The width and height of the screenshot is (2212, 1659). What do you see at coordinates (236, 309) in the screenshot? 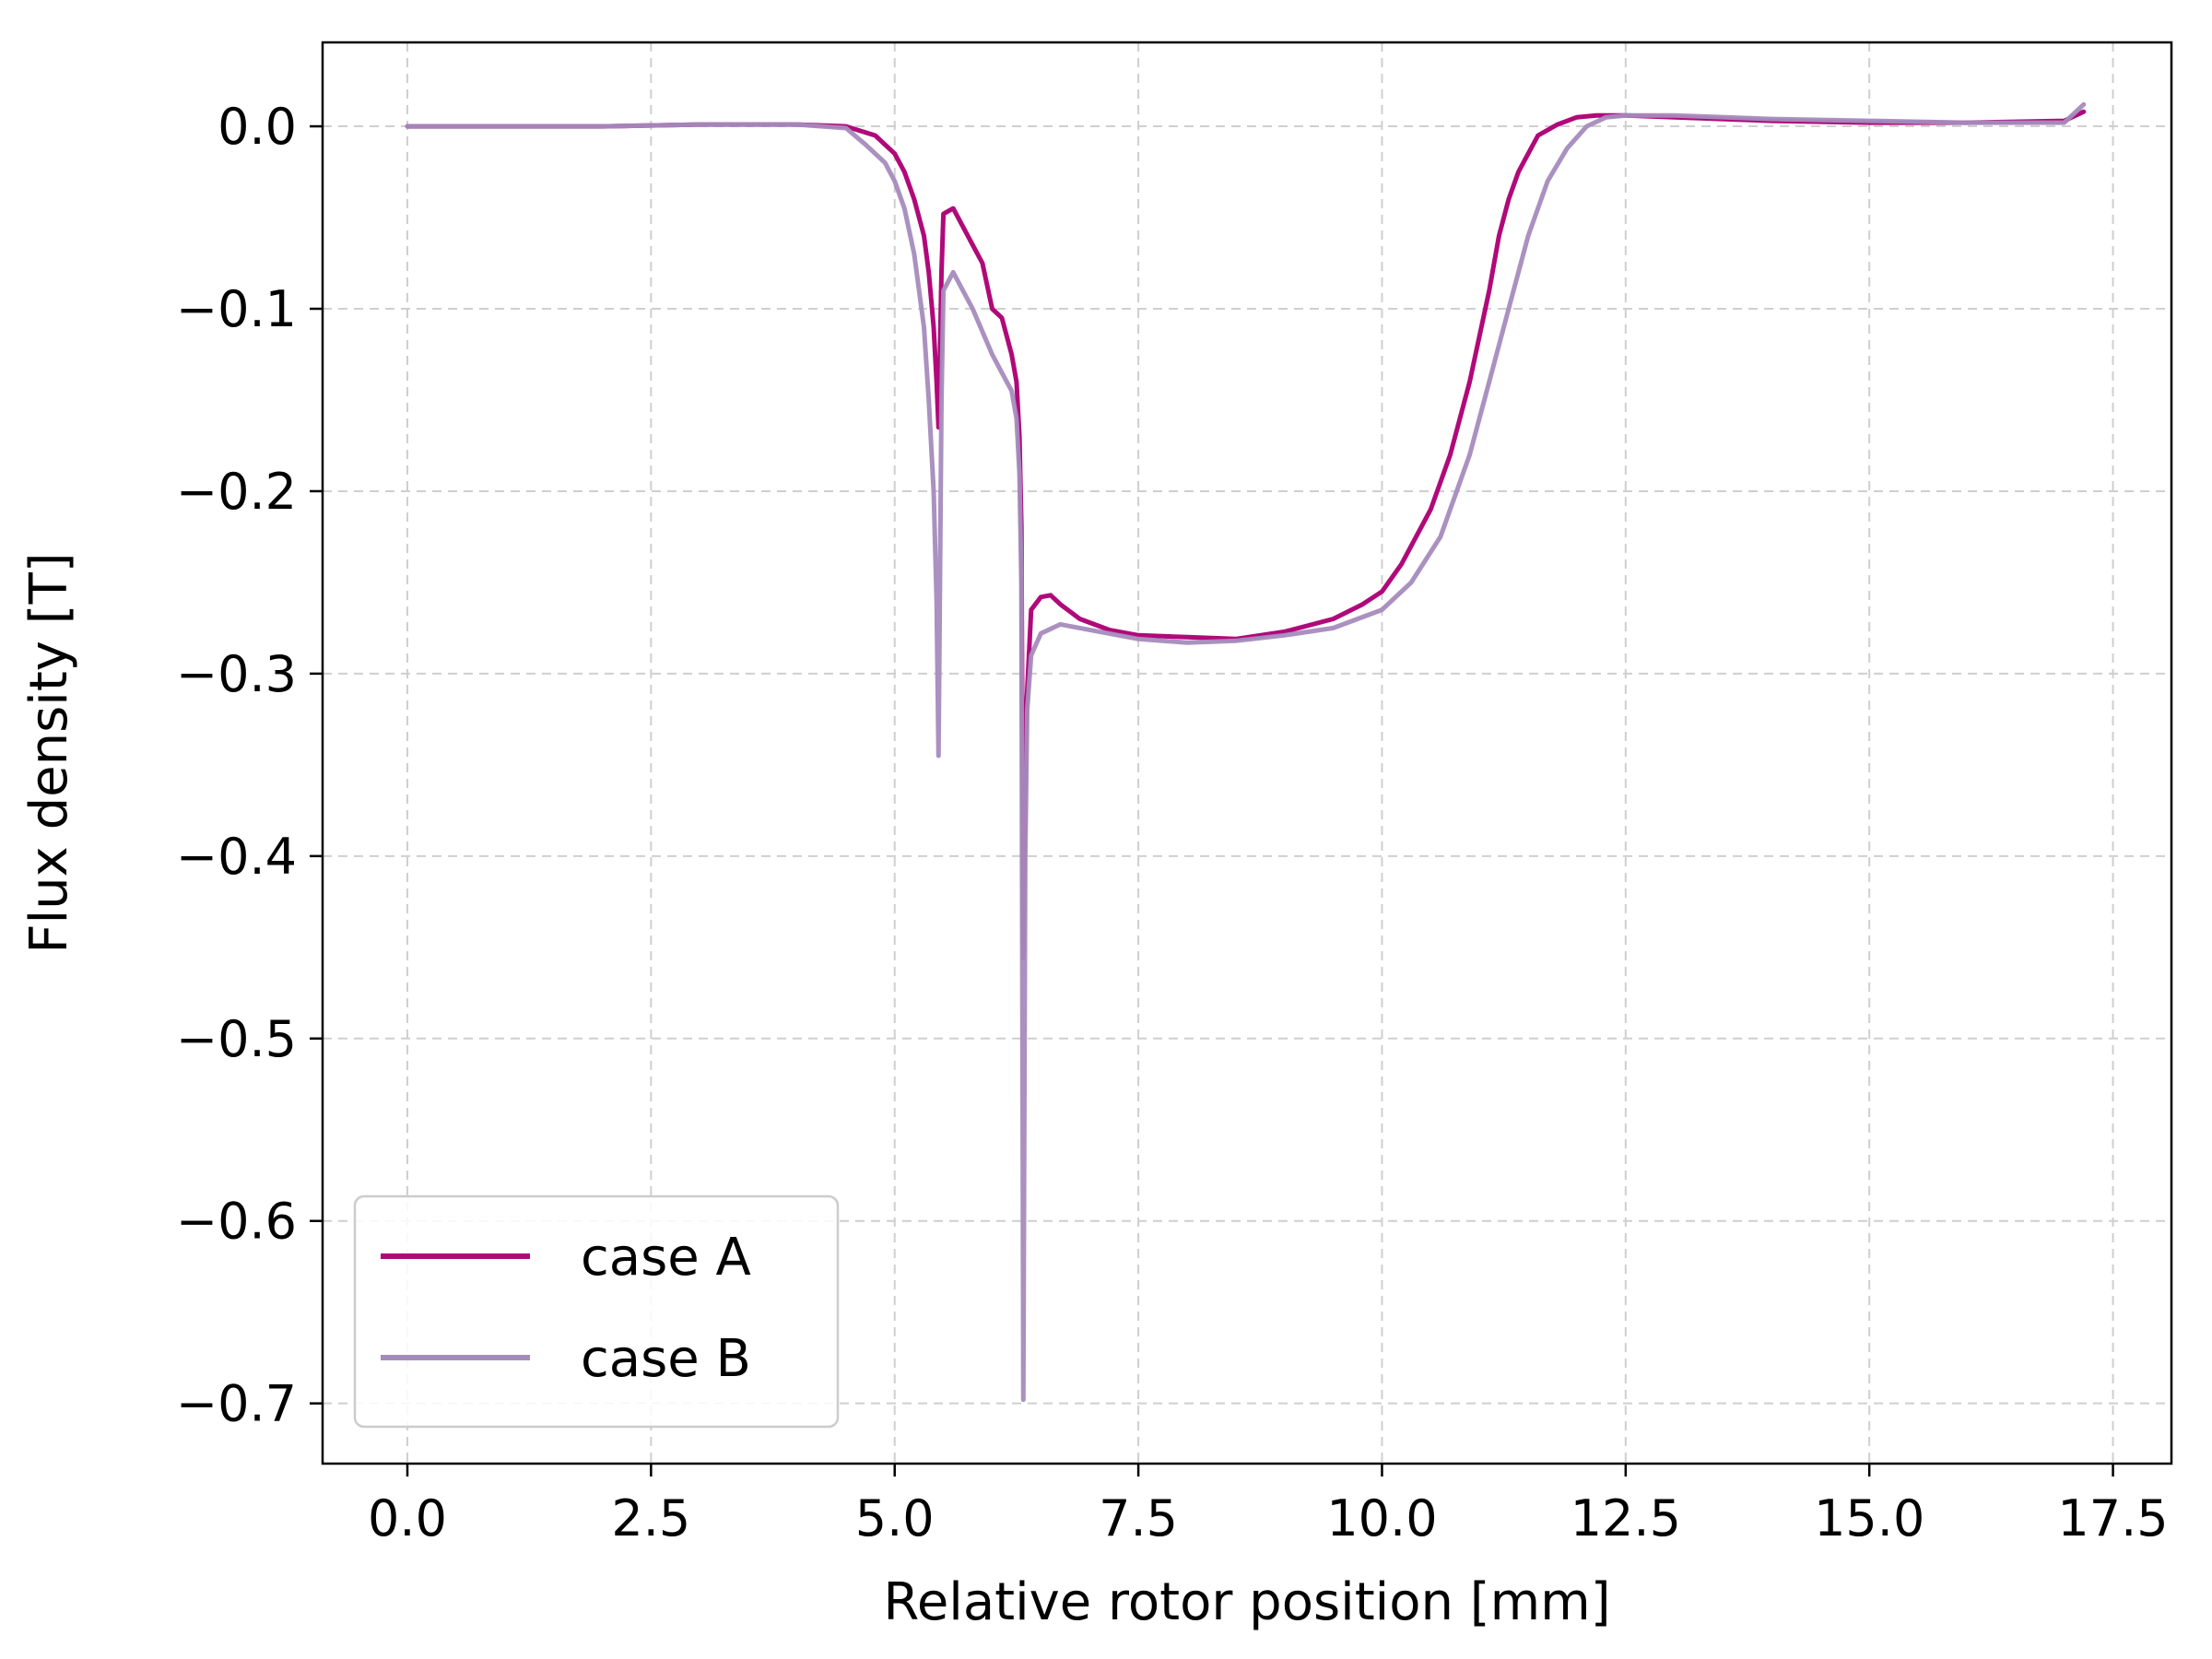
I see `y-tick-label: −0.1` at bounding box center [236, 309].